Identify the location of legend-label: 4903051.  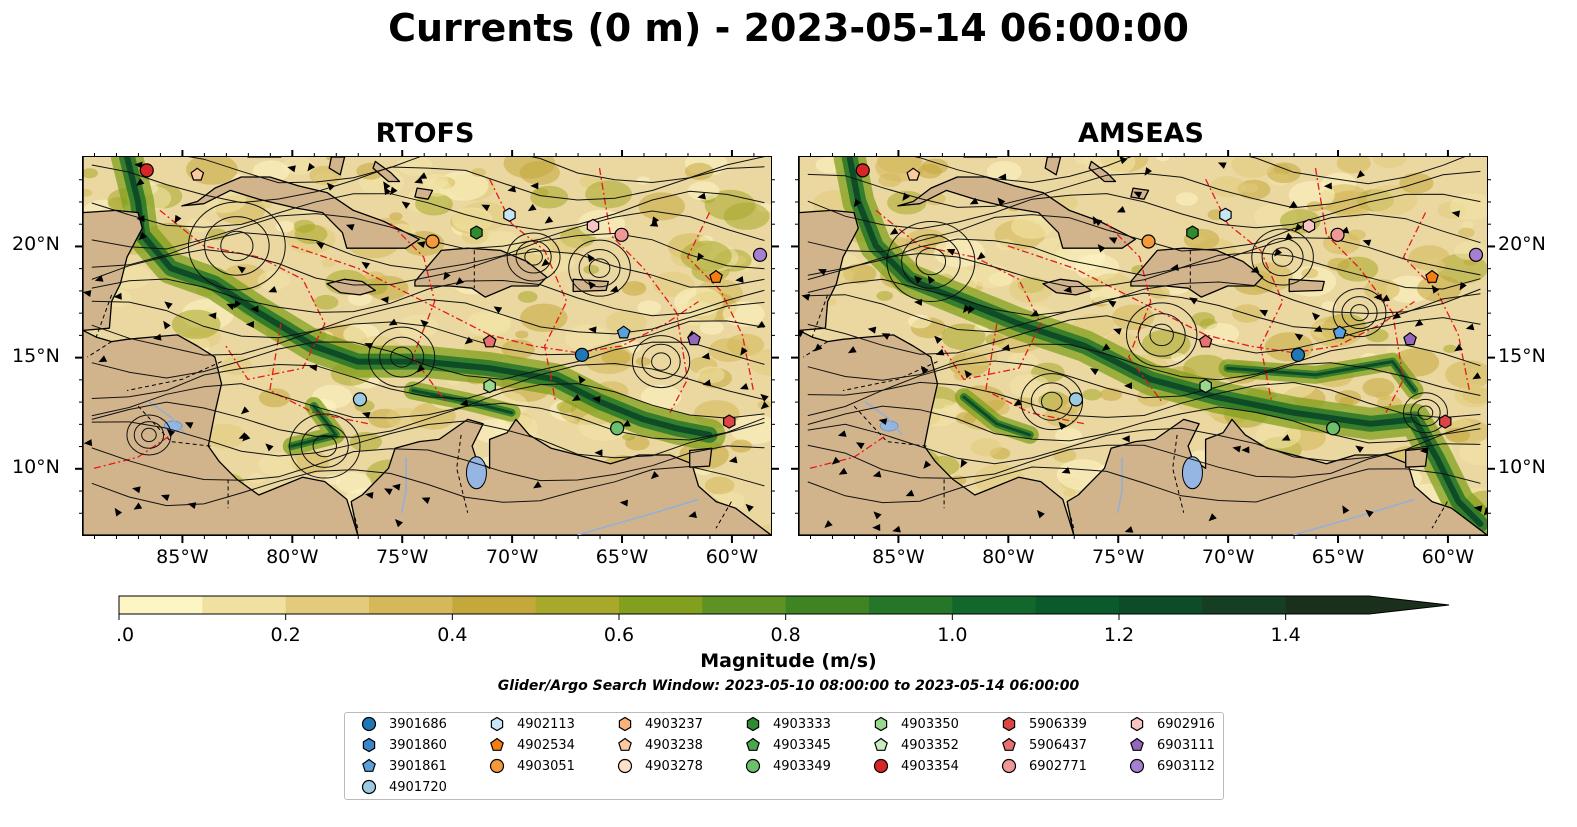
(546, 766).